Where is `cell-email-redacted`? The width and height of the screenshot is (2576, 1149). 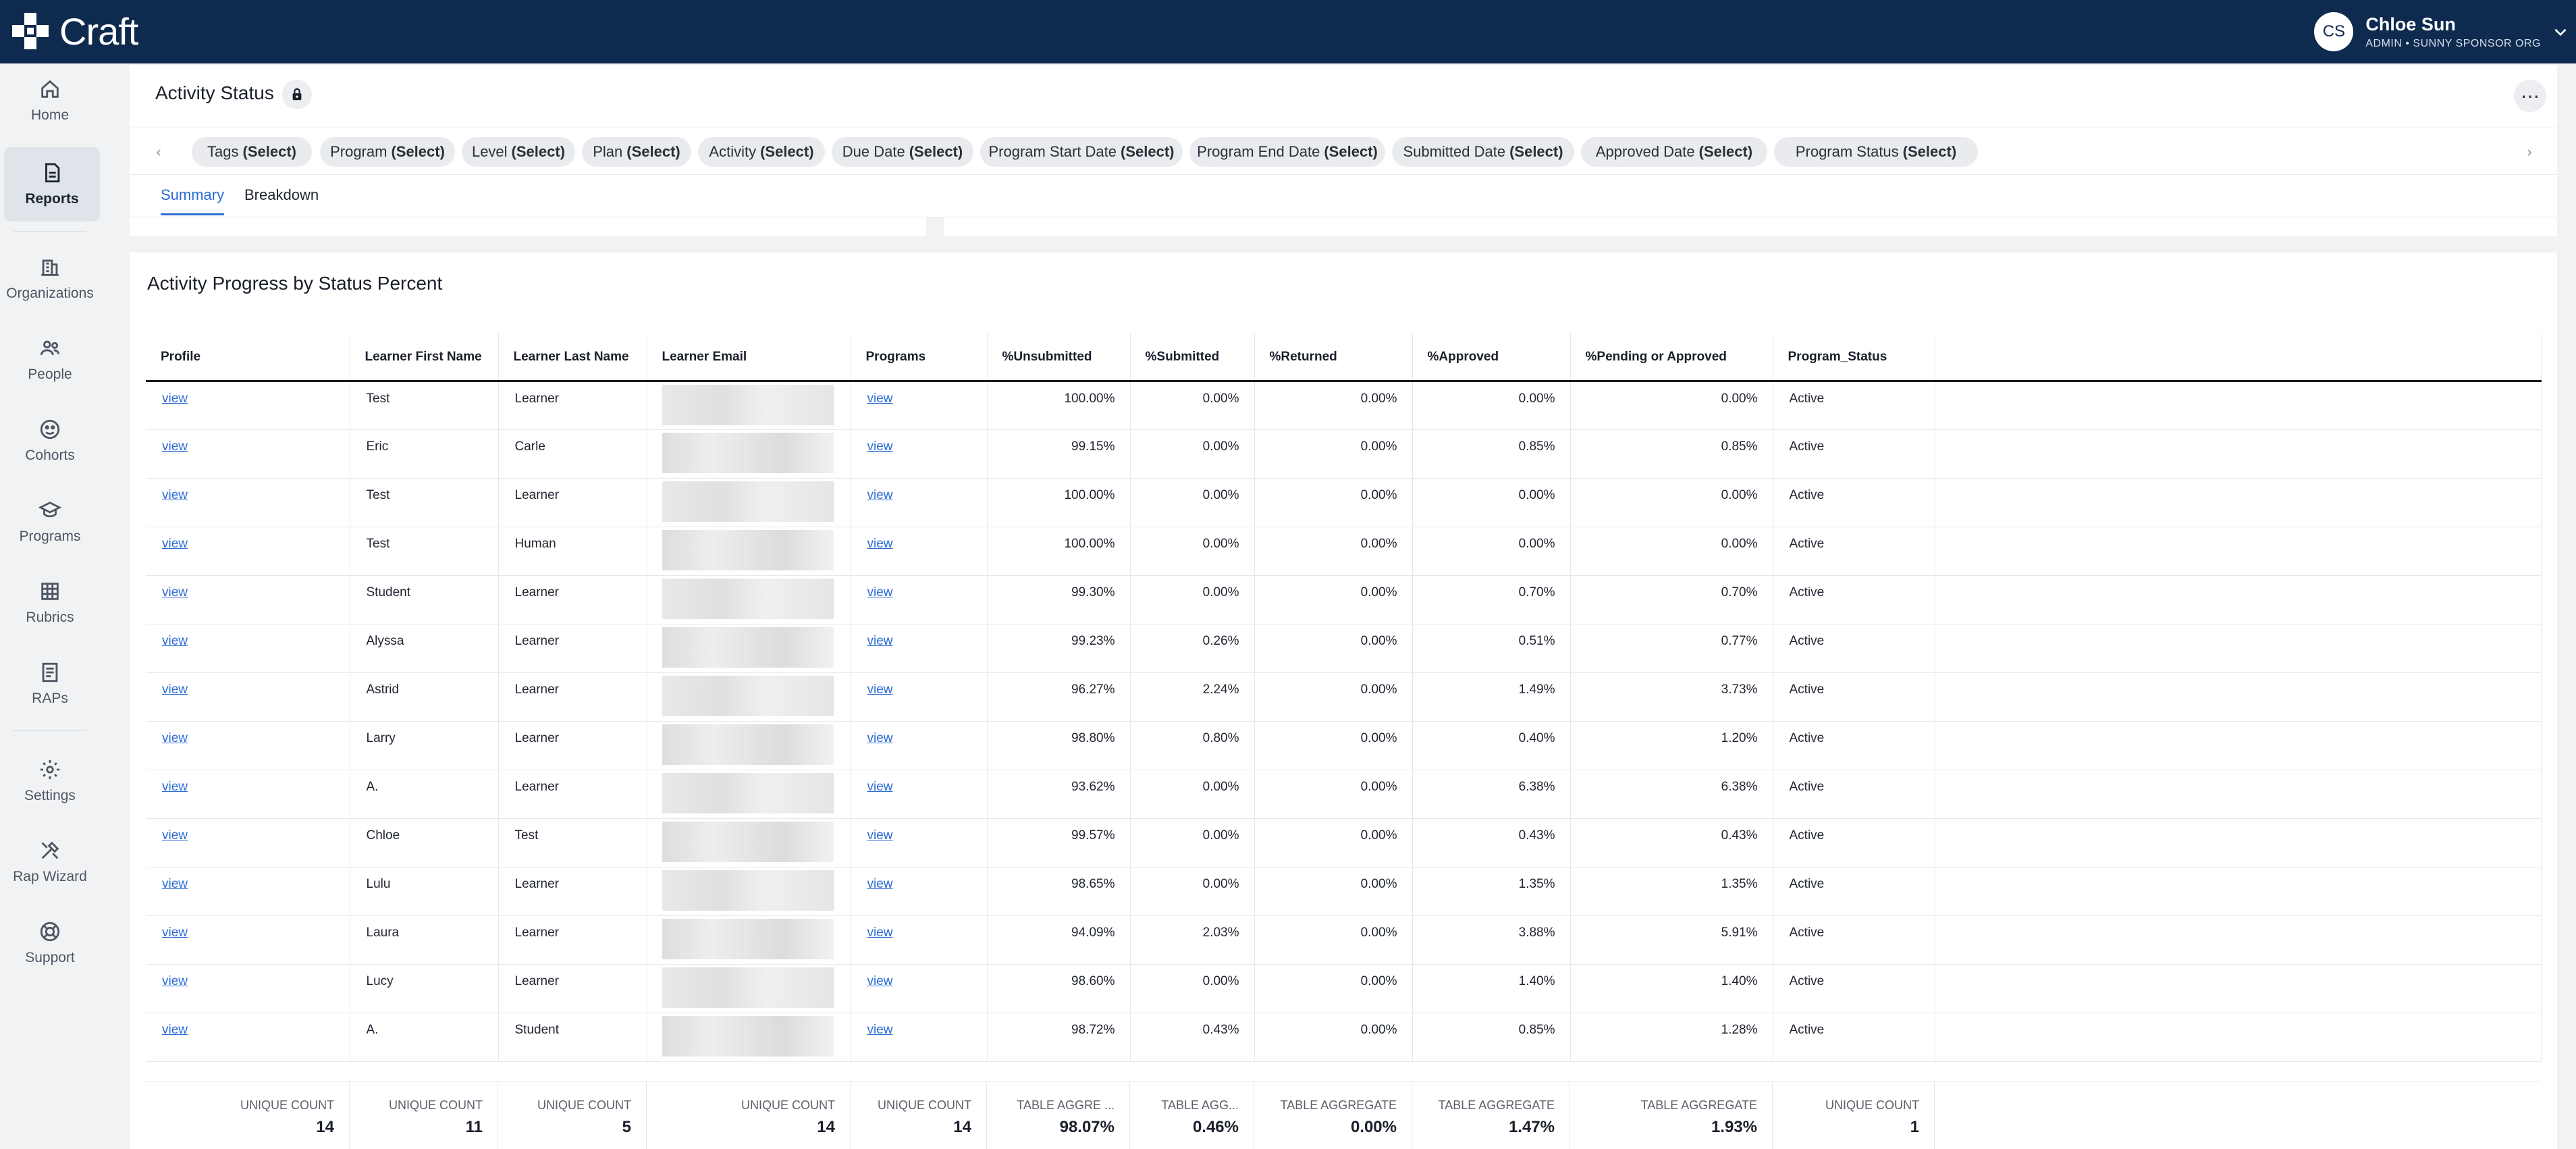 cell-email-redacted is located at coordinates (749, 454).